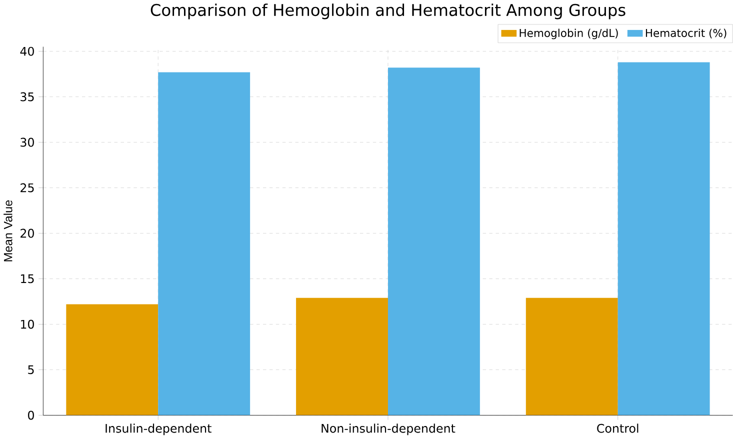  Describe the element at coordinates (388, 12) in the screenshot. I see `chart-title: Comparison of Hemoglobin and Hematocrit Among Groups` at that location.